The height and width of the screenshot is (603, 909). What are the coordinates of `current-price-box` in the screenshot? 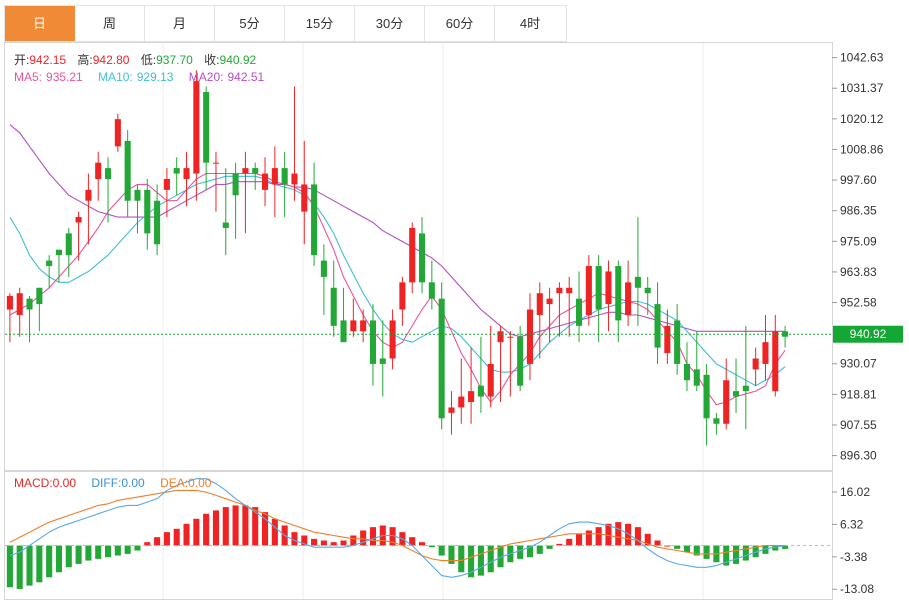 It's located at (868, 334).